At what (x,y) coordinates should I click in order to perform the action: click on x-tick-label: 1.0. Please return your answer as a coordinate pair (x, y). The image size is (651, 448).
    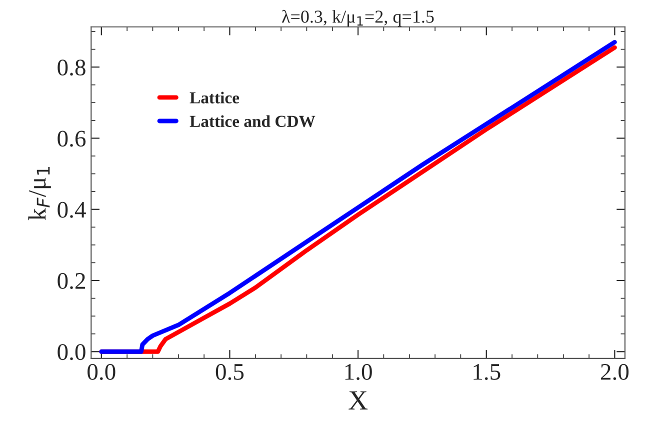
    Looking at the image, I should click on (358, 372).